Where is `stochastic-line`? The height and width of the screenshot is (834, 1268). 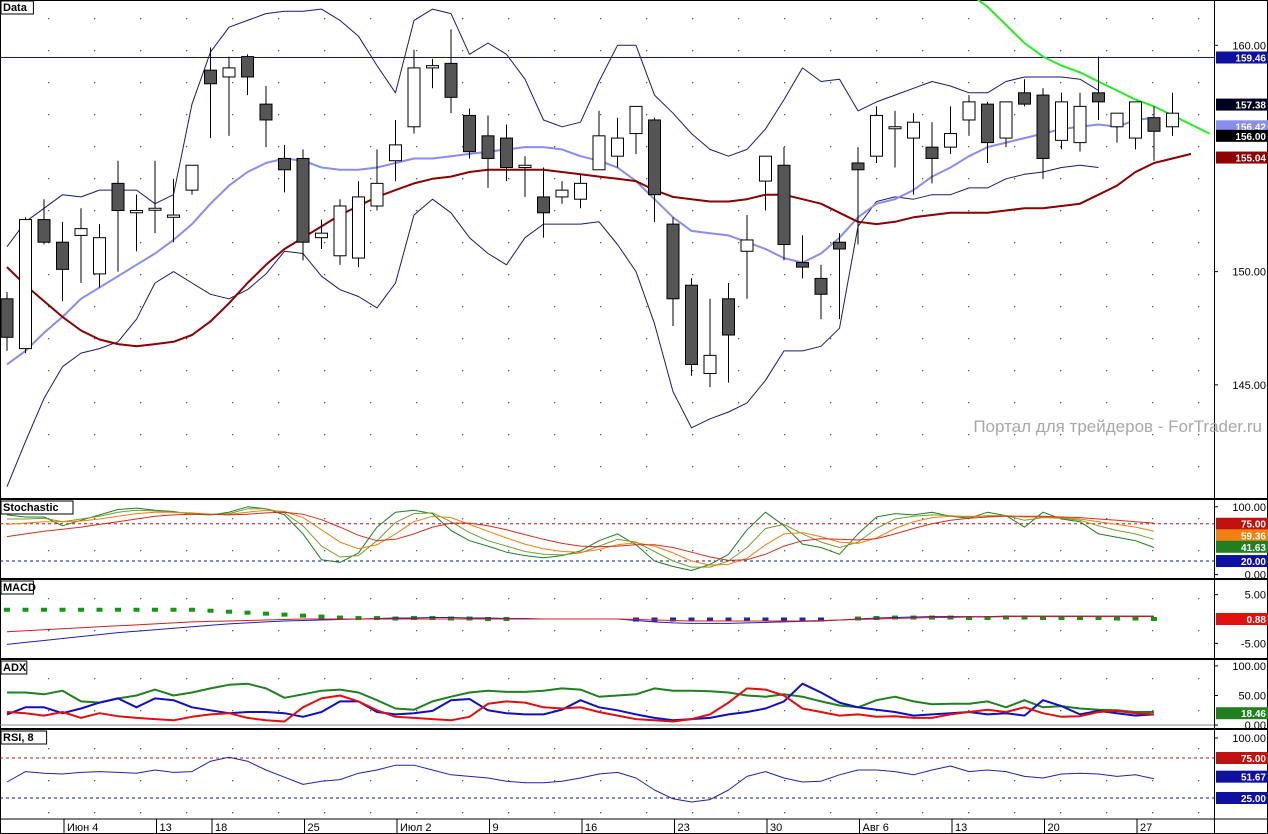
stochastic-line is located at coordinates (580, 537).